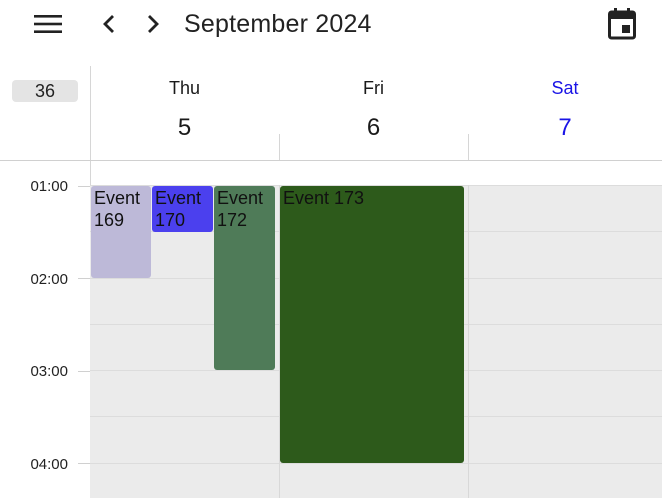 The width and height of the screenshot is (662, 498). Describe the element at coordinates (331, 160) in the screenshot. I see `header-divider` at that location.